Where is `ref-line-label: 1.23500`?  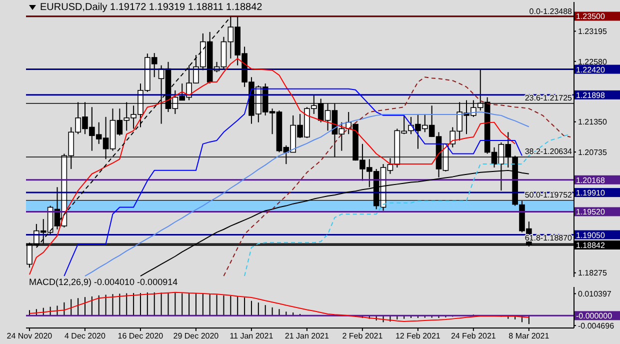 ref-line-label: 1.23500 is located at coordinates (591, 17).